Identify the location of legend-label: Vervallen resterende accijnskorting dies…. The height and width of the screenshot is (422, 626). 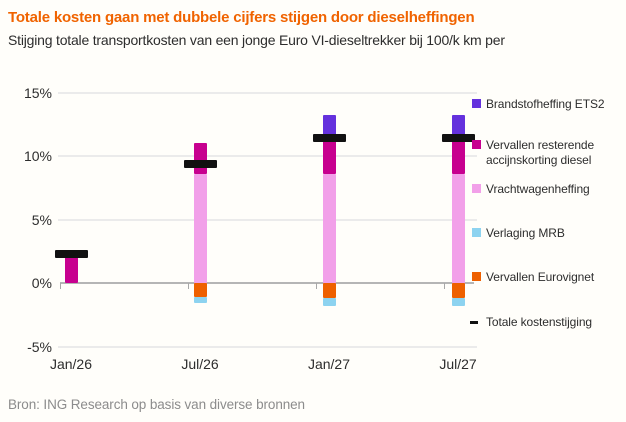
(540, 152).